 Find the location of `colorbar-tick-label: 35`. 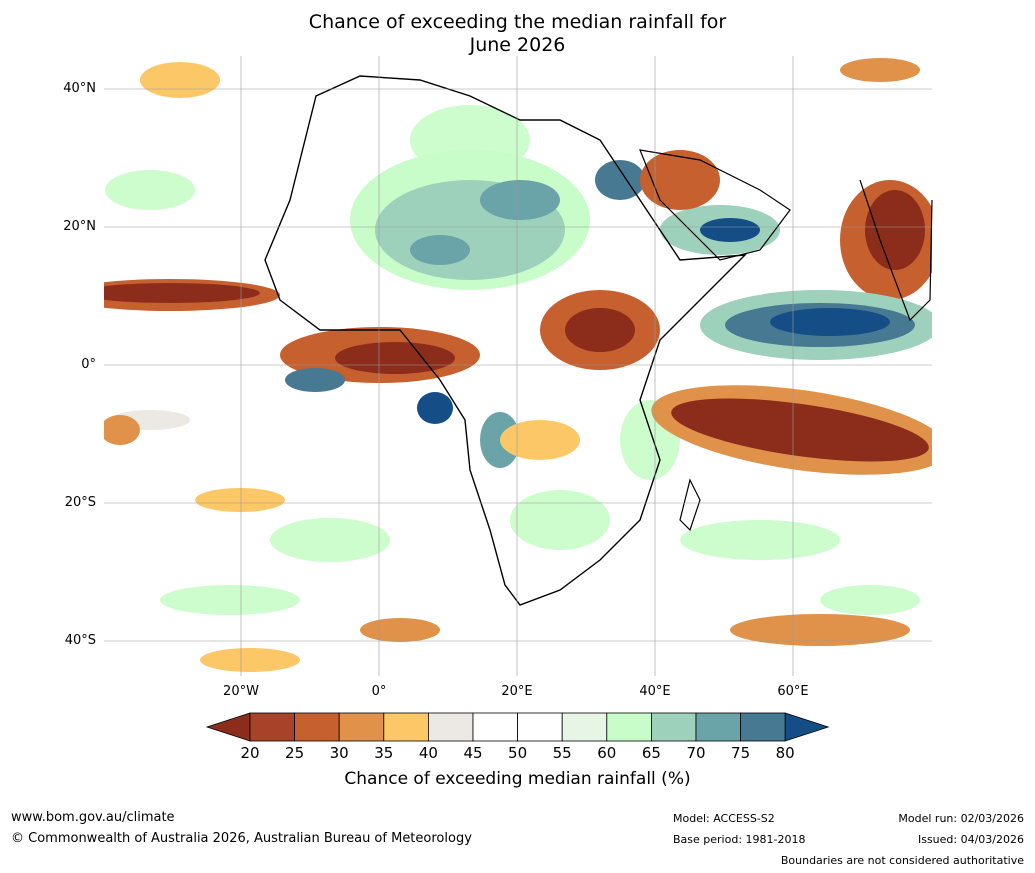

colorbar-tick-label: 35 is located at coordinates (384, 753).